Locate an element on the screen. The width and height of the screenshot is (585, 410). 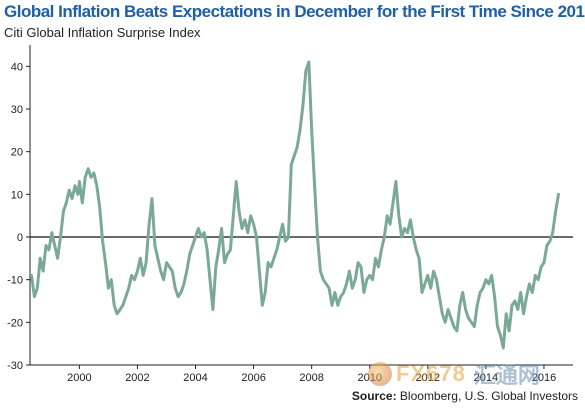
x-tick-label: 2014 is located at coordinates (486, 378).